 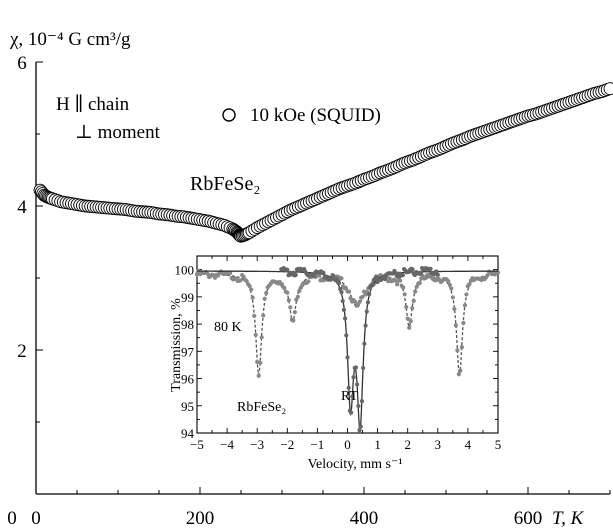 What do you see at coordinates (498, 444) in the screenshot?
I see `inset-x-tick-label: 5` at bounding box center [498, 444].